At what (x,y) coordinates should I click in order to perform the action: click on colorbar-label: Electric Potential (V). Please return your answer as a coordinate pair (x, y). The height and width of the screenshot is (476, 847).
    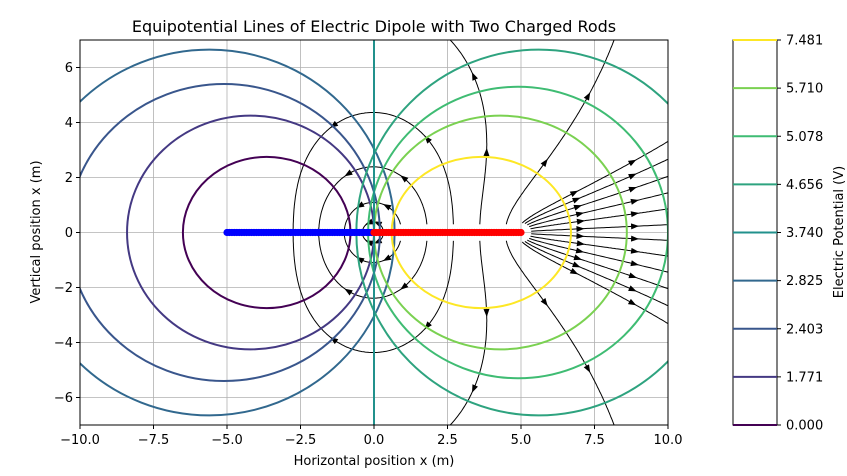
    Looking at the image, I should click on (839, 232).